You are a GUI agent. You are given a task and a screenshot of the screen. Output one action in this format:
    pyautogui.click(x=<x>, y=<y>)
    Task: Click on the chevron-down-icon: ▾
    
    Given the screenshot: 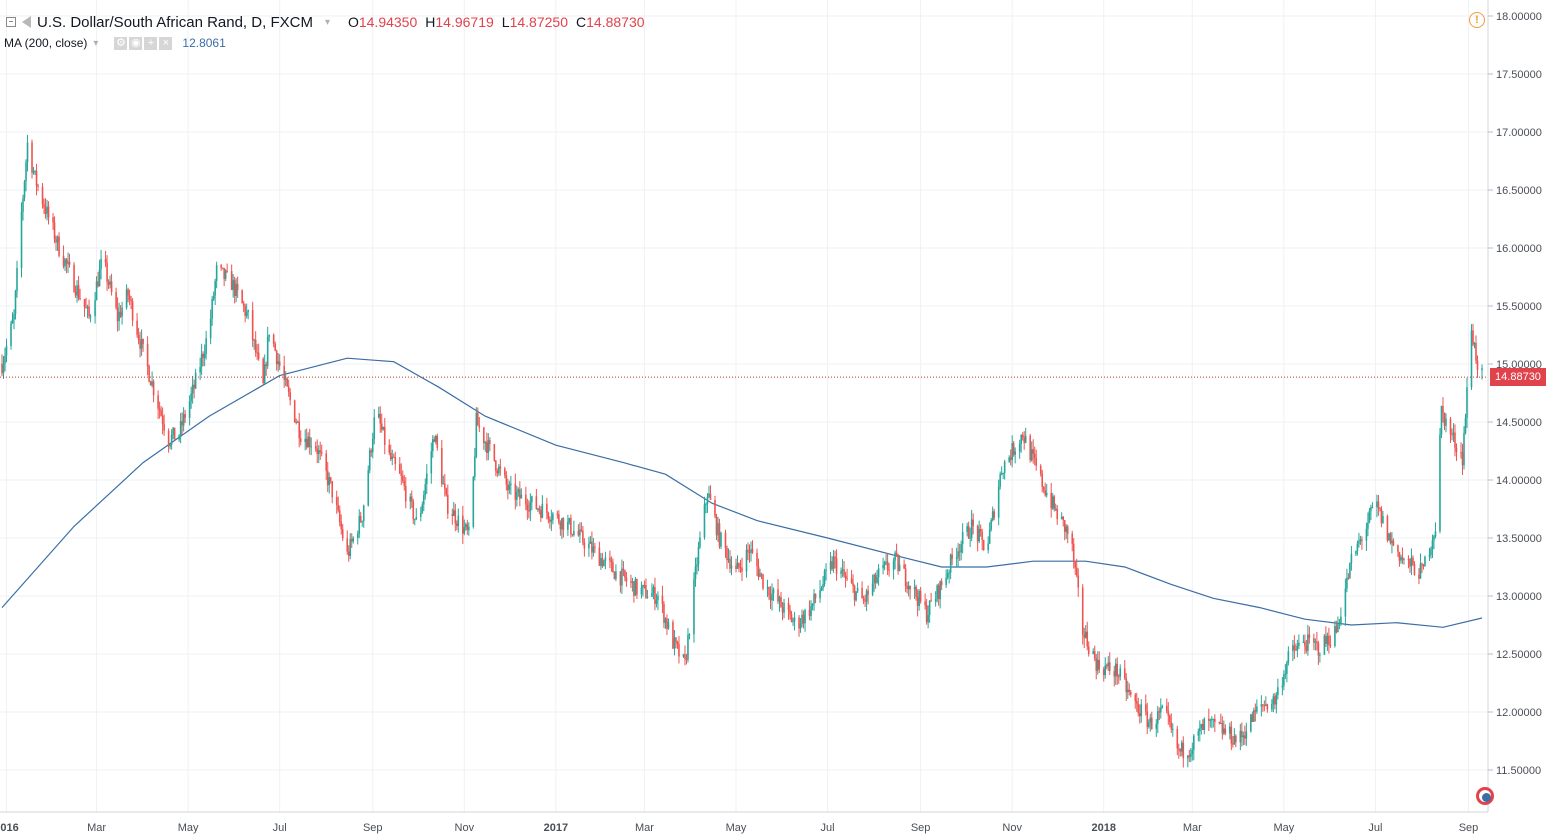 What is the action you would take?
    pyautogui.click(x=327, y=22)
    